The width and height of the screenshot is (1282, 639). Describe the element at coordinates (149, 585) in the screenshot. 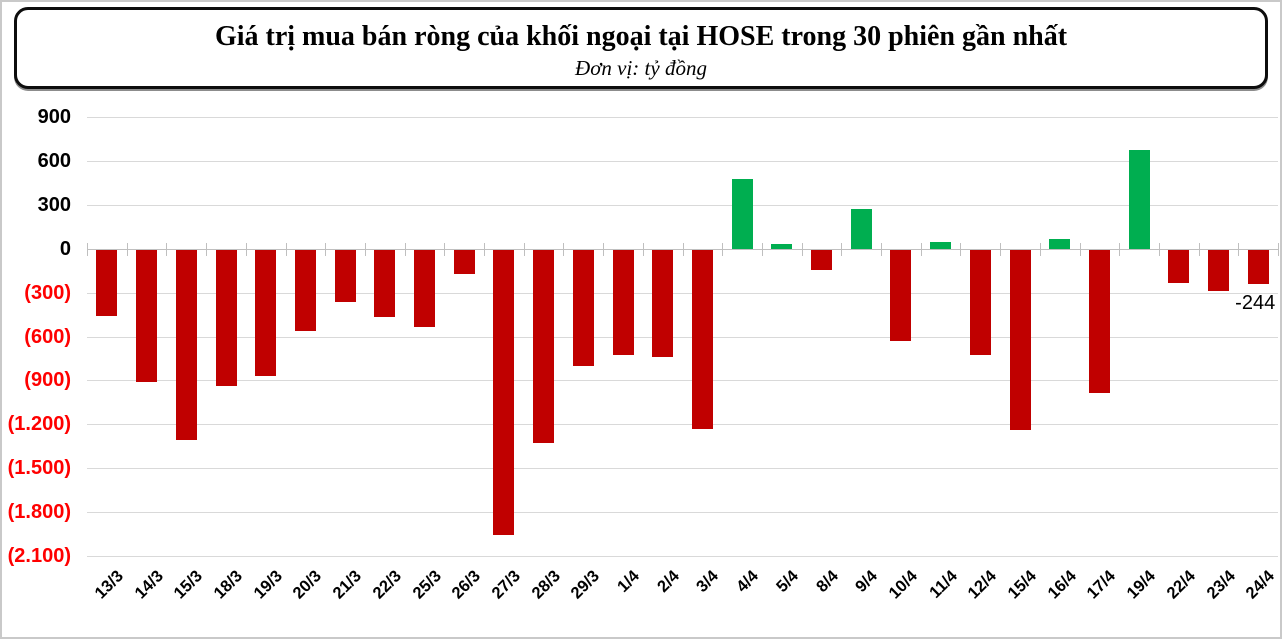

I see `x-category-label-text: 14/3` at that location.